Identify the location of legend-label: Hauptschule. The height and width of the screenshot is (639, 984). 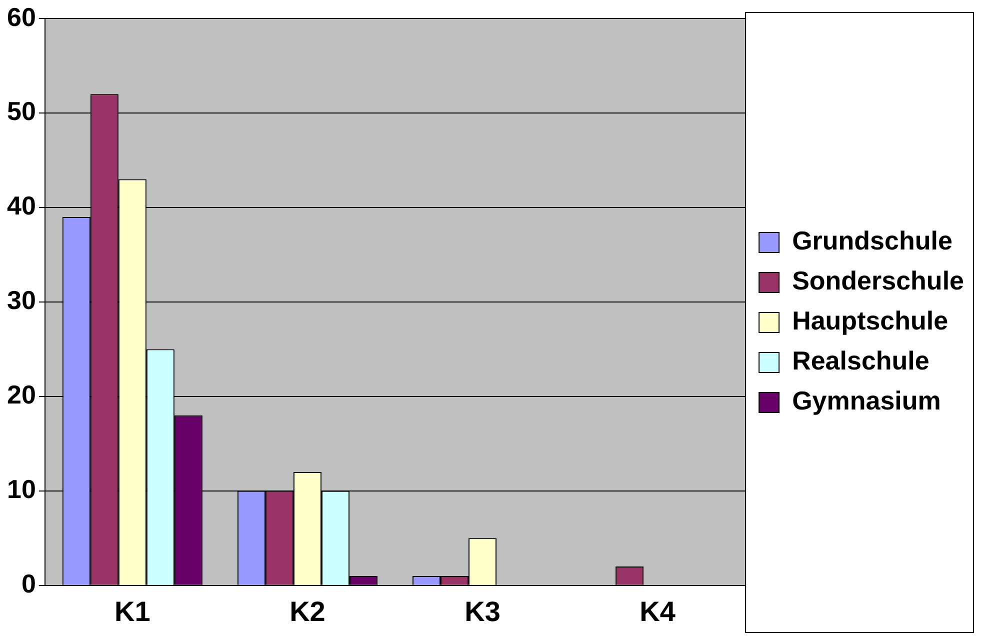
(870, 321).